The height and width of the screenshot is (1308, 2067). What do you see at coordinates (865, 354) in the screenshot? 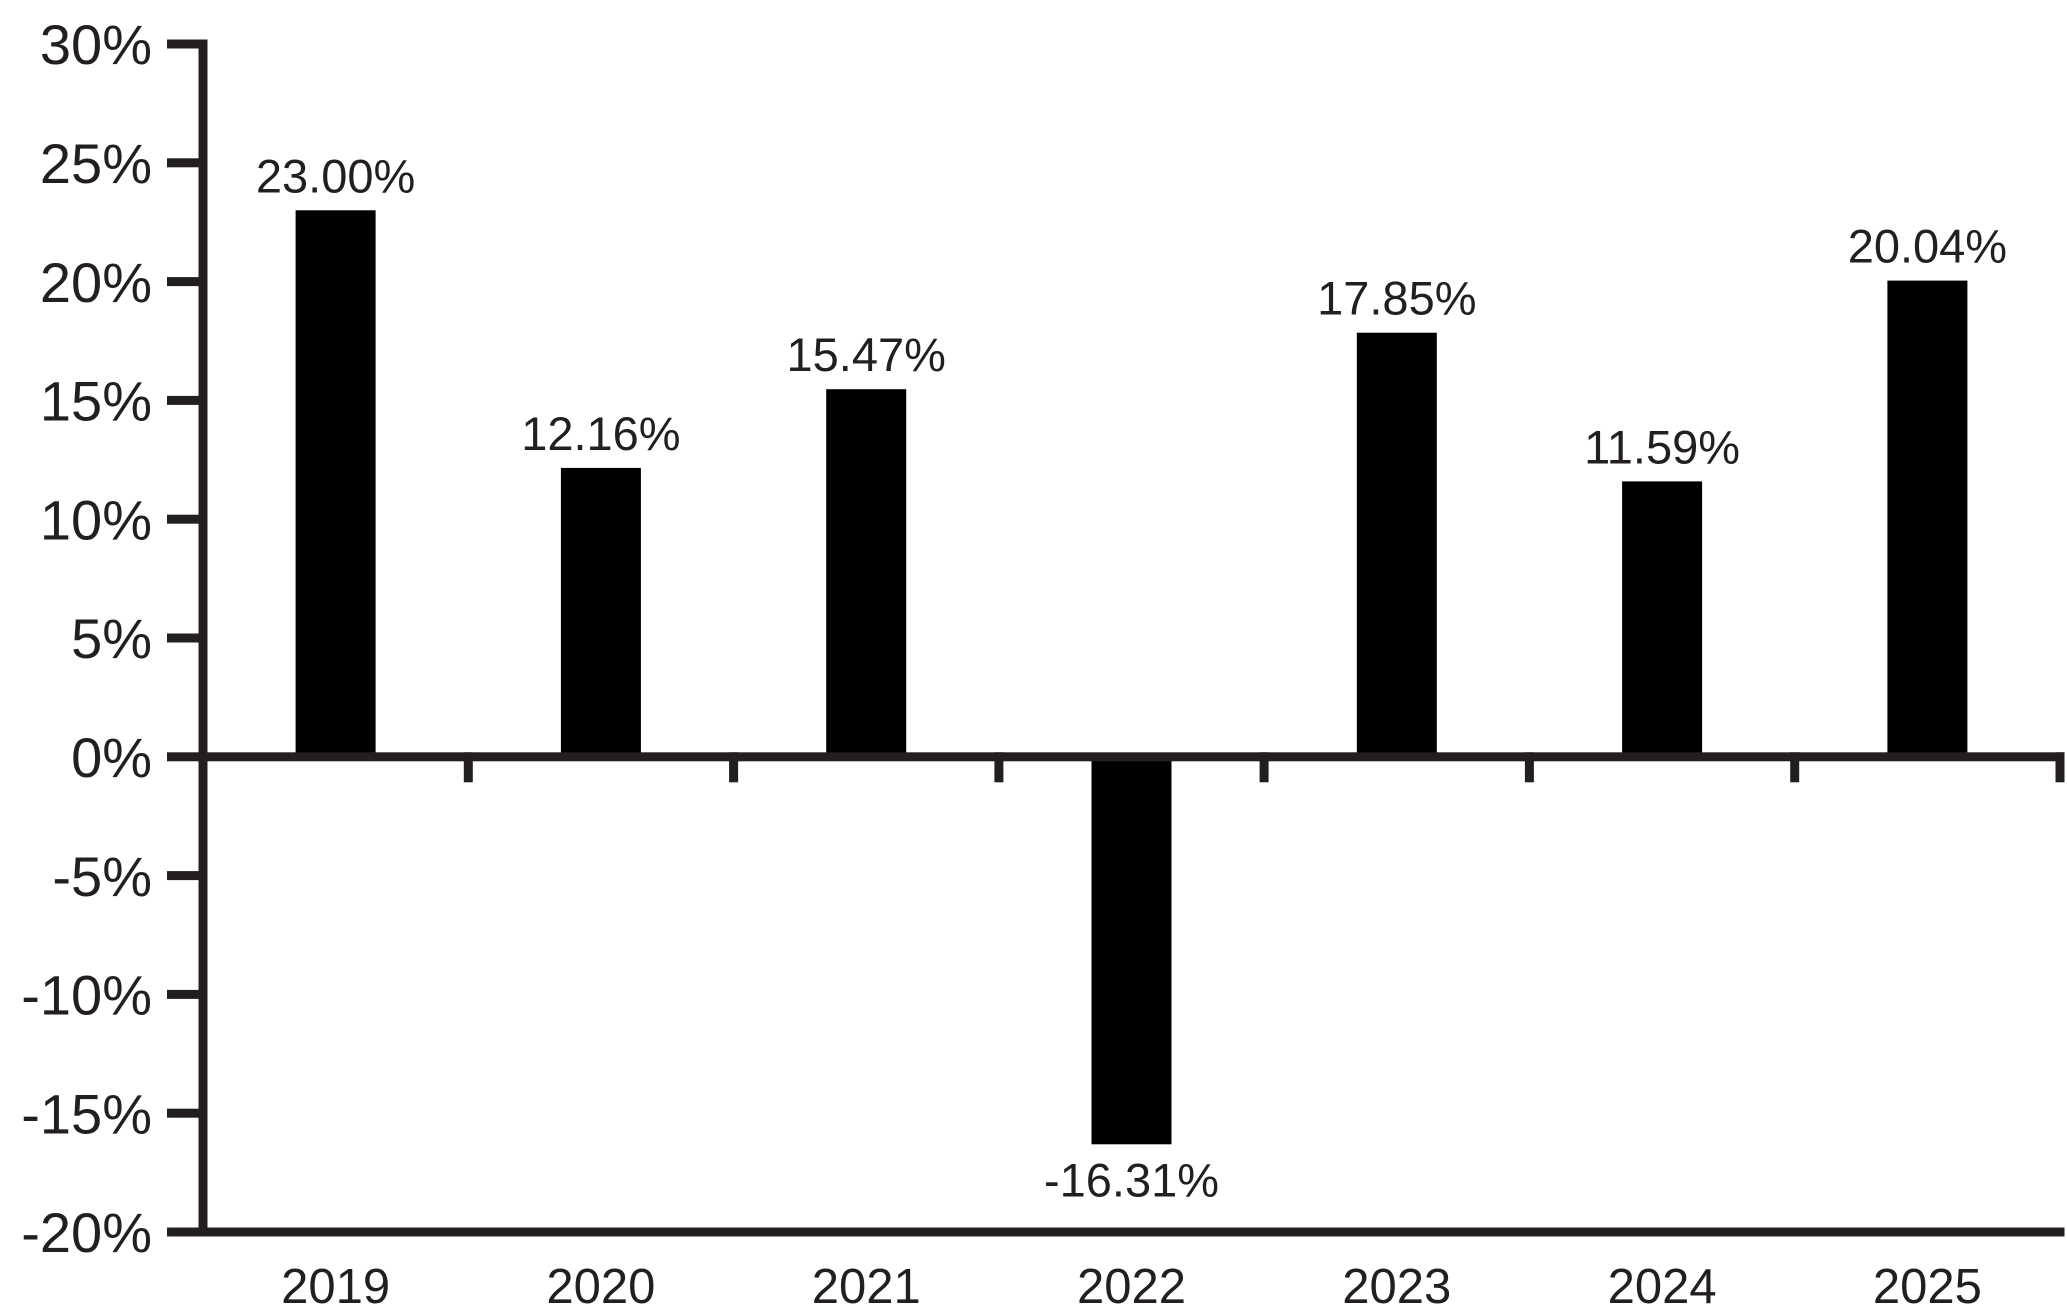
I see `bar-value-label-2021: 15.47%` at bounding box center [865, 354].